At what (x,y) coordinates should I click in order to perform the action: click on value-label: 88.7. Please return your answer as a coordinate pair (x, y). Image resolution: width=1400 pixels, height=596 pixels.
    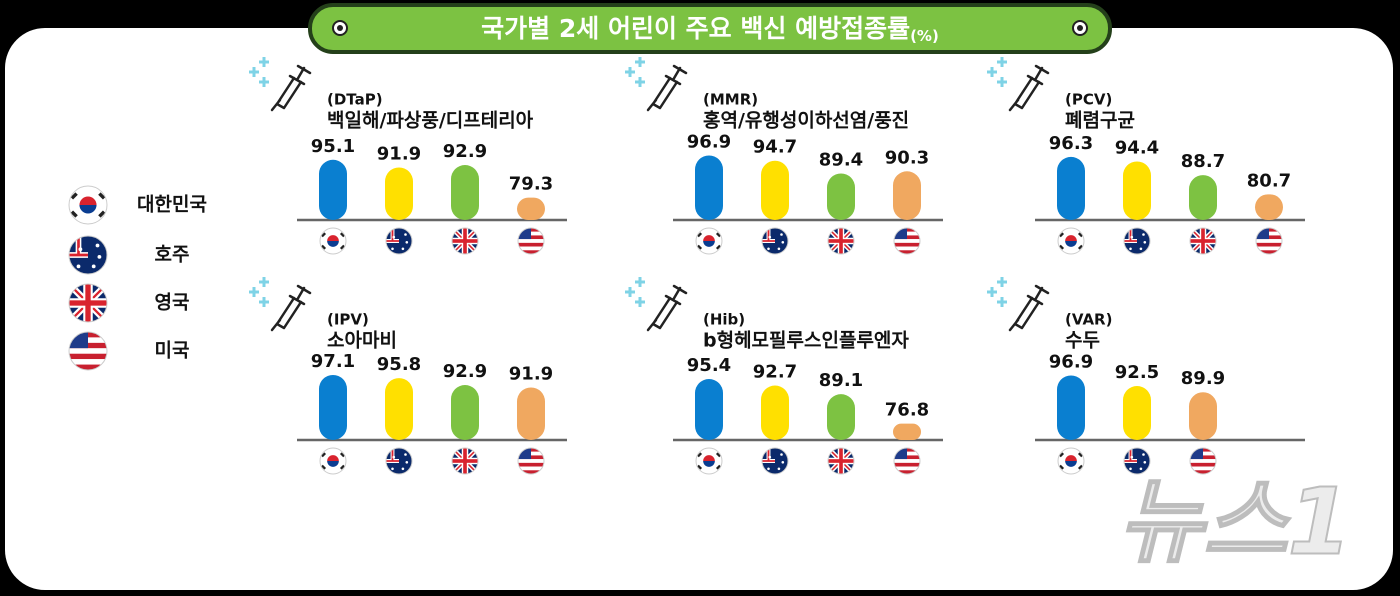
    Looking at the image, I should click on (1203, 161).